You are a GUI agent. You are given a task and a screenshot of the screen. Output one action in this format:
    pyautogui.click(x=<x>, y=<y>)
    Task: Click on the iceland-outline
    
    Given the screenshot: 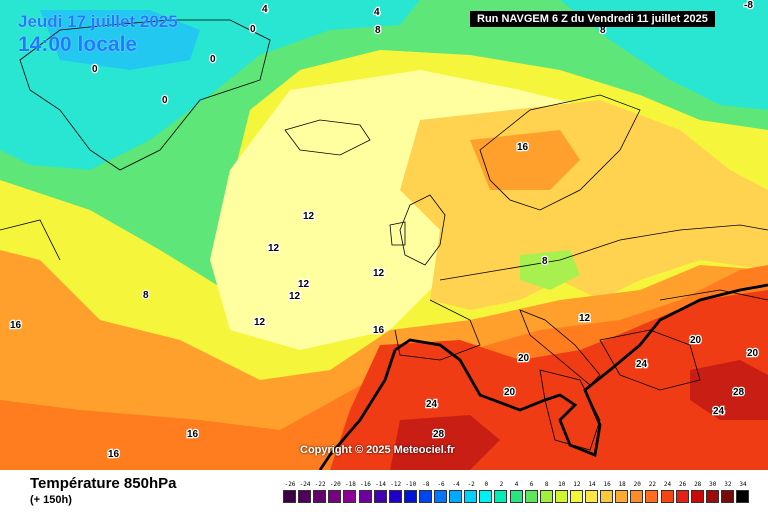 What is the action you would take?
    pyautogui.click(x=327, y=137)
    